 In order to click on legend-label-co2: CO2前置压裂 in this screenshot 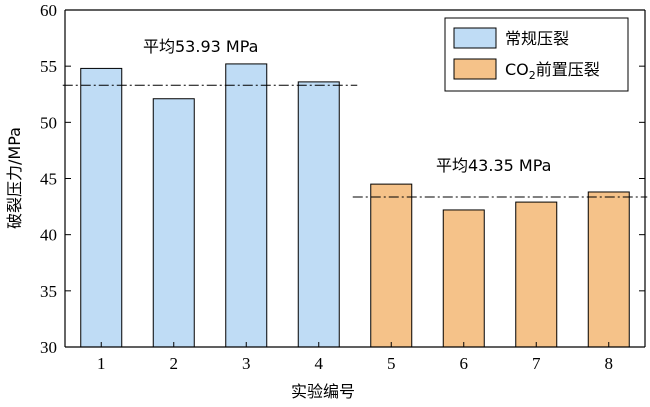, I will do `click(552, 71)`.